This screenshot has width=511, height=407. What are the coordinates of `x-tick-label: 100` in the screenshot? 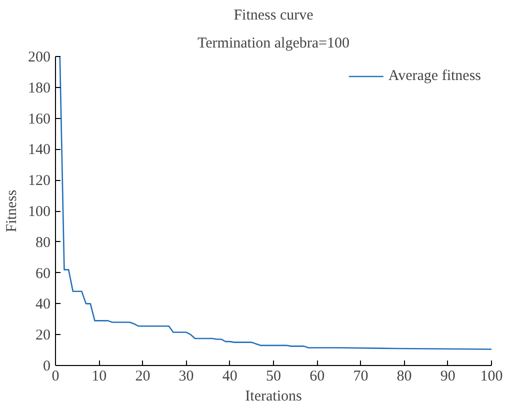 It's located at (491, 376).